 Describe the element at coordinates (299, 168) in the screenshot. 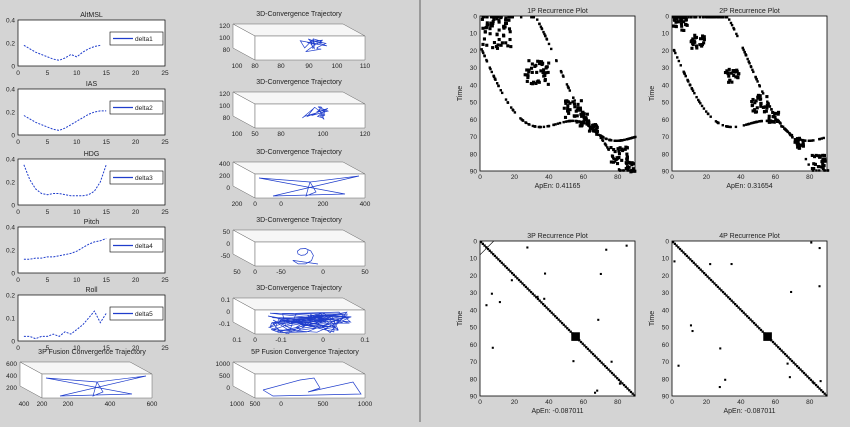

I see `box-top-face` at that location.